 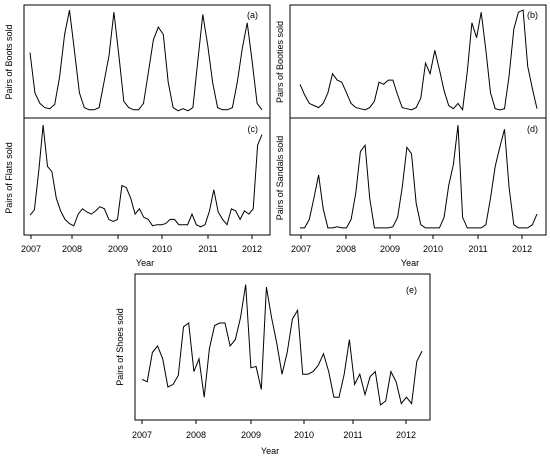 What do you see at coordinates (270, 451) in the screenshot?
I see `panel-e-xlabel: Year` at bounding box center [270, 451].